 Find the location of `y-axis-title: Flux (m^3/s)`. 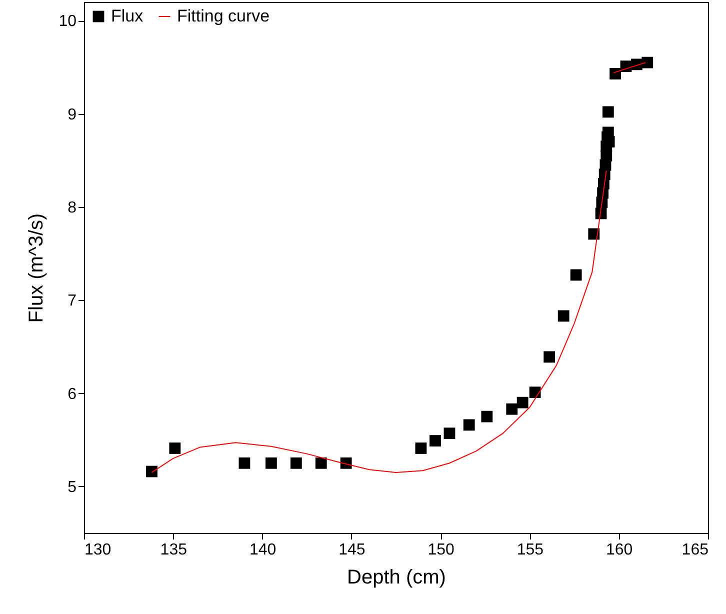

y-axis-title: Flux (m^3/s) is located at coordinates (37, 268).